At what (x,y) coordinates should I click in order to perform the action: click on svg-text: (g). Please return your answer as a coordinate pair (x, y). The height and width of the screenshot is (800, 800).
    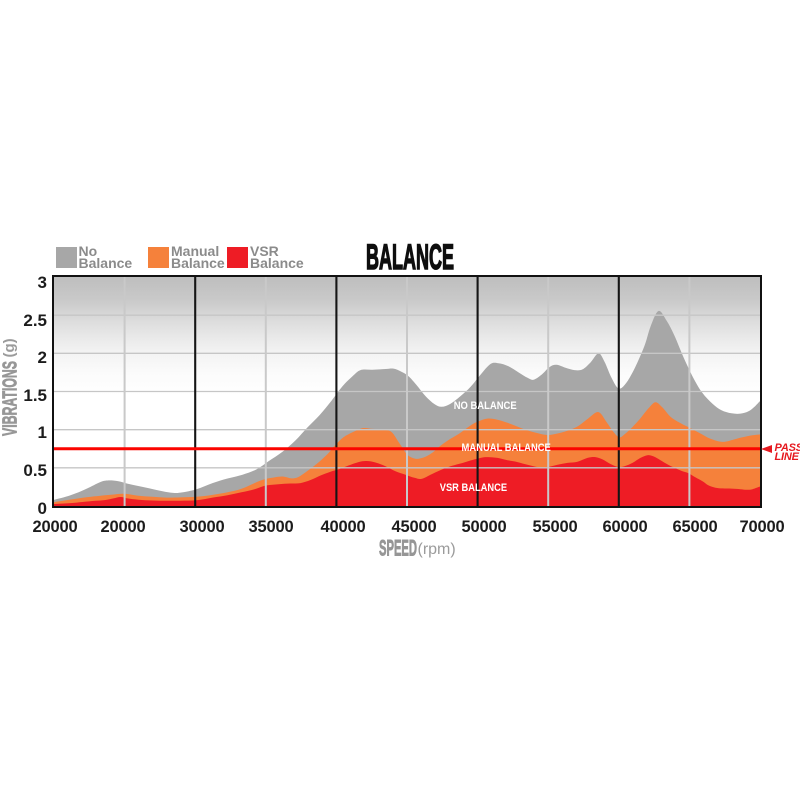
    Looking at the image, I should click on (9, 347).